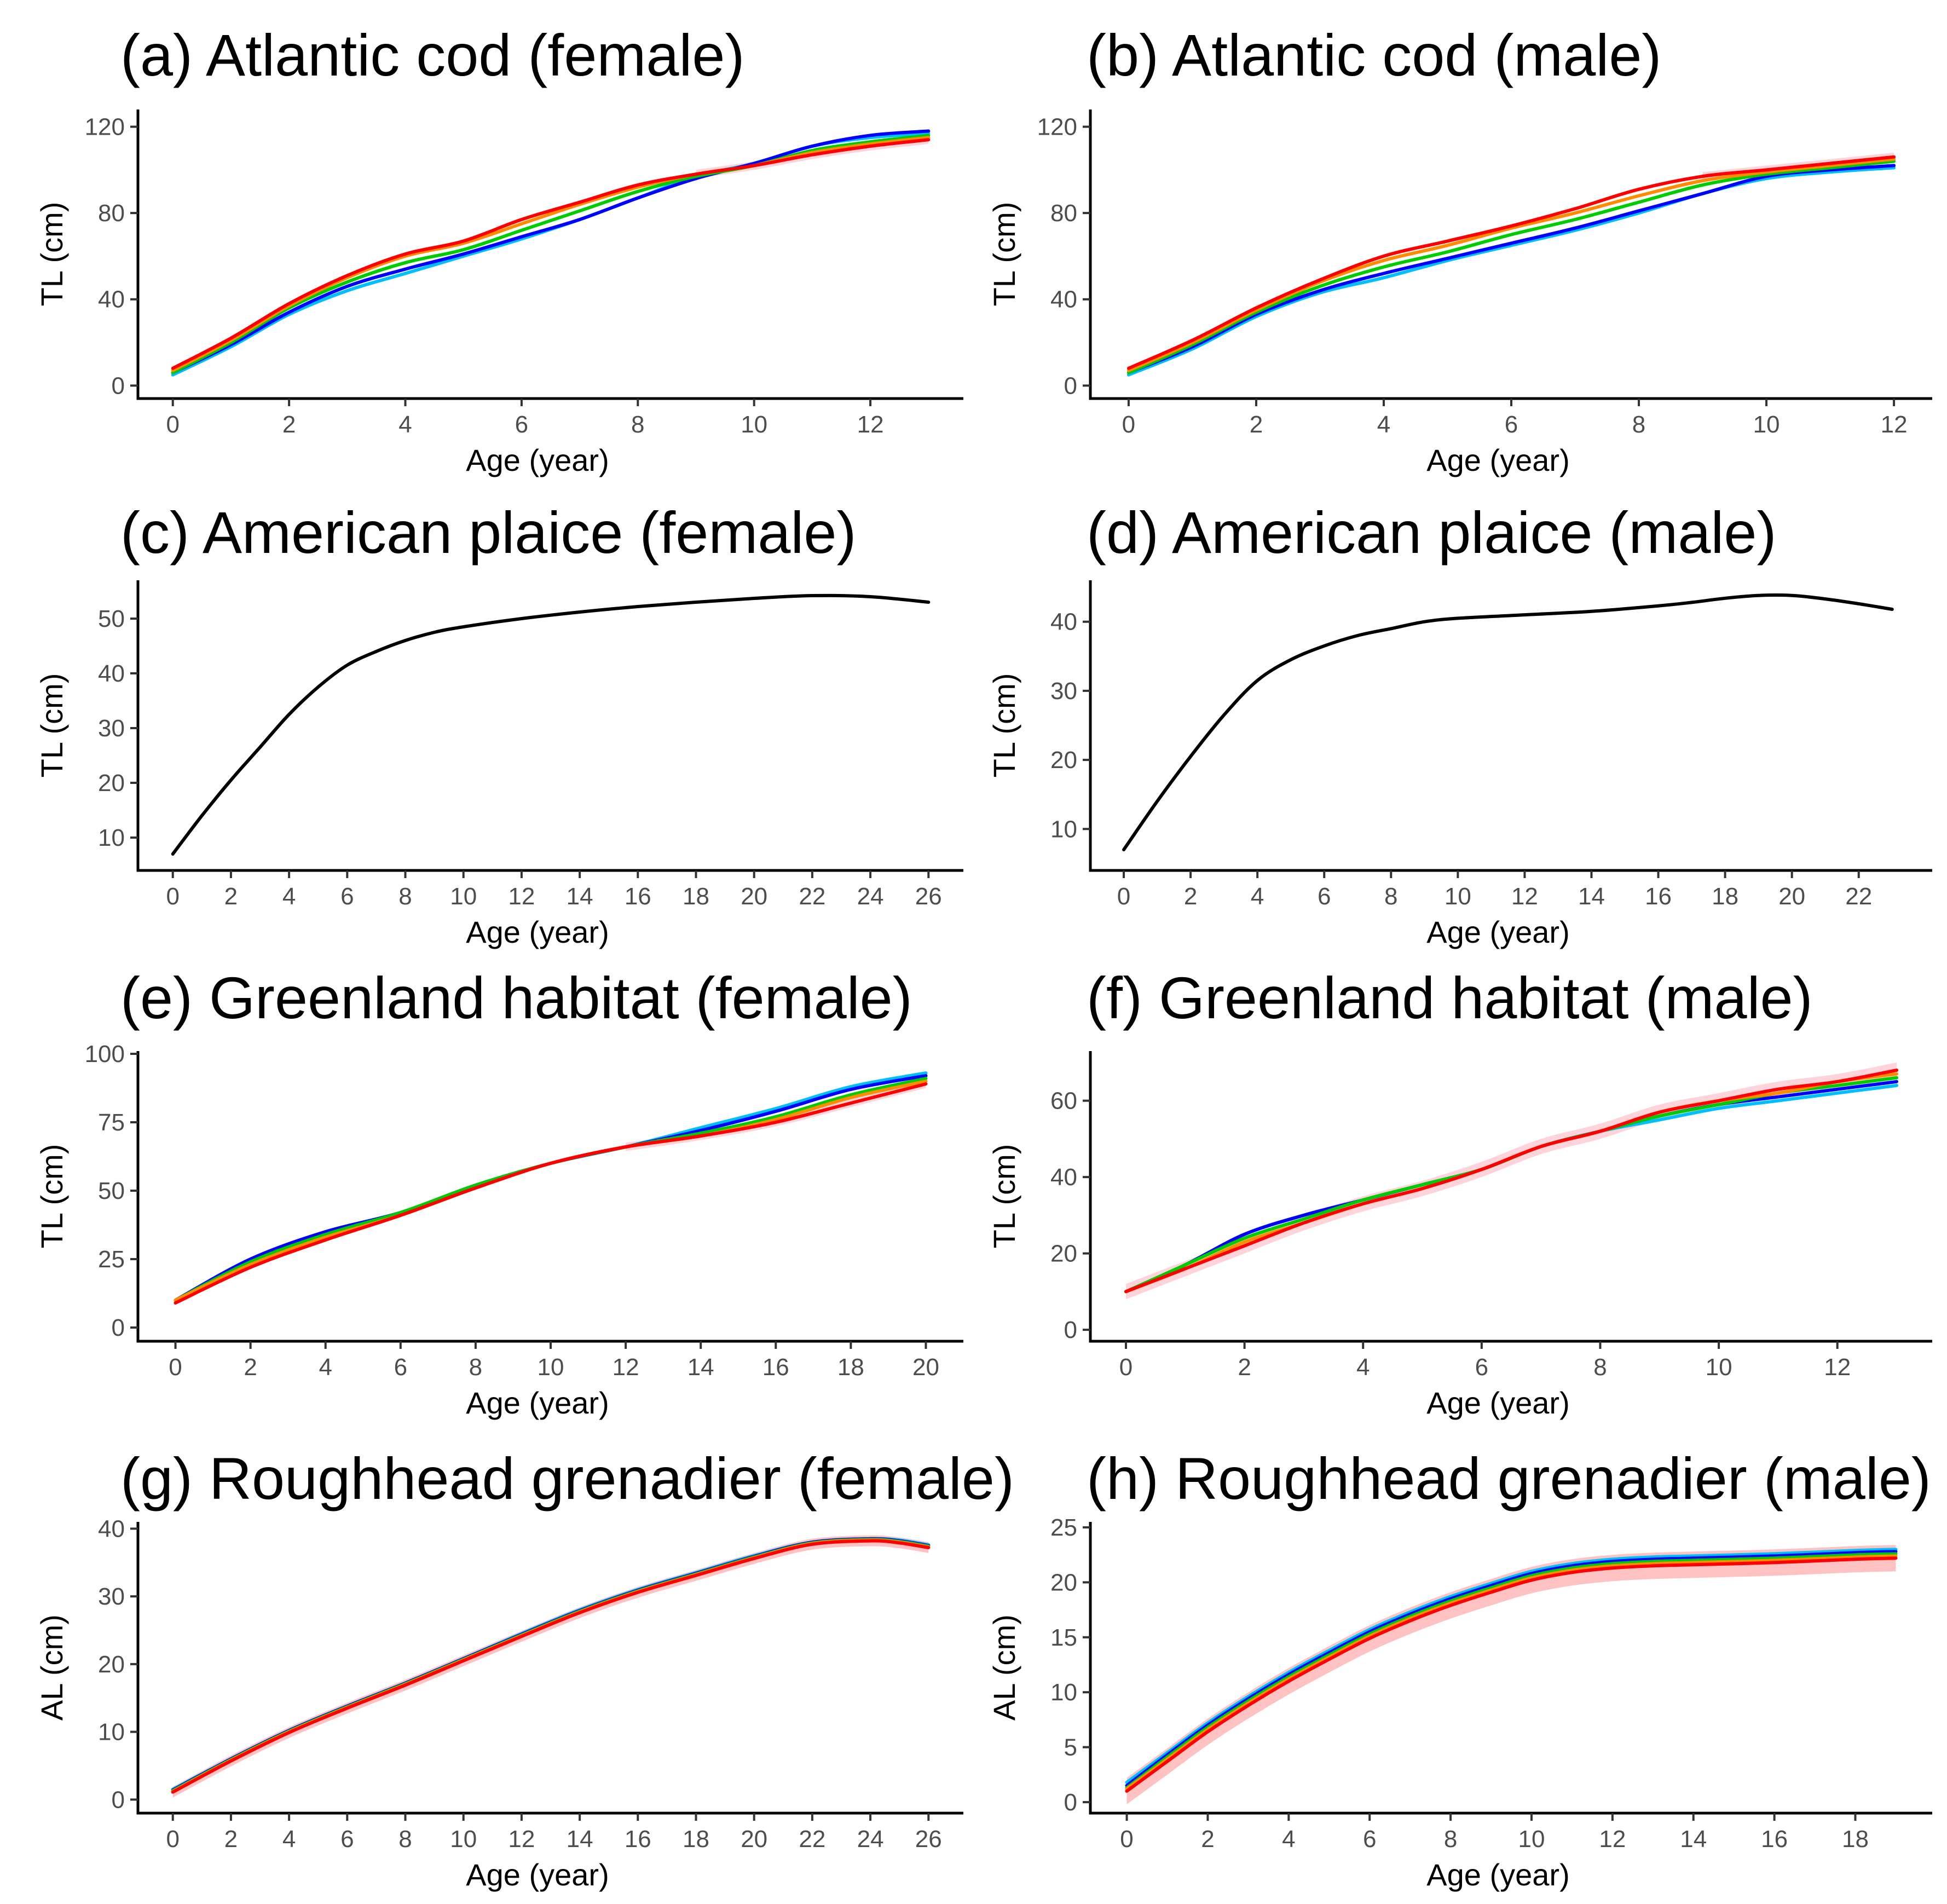  Describe the element at coordinates (112, 618) in the screenshot. I see `y-tick-label: 50` at that location.